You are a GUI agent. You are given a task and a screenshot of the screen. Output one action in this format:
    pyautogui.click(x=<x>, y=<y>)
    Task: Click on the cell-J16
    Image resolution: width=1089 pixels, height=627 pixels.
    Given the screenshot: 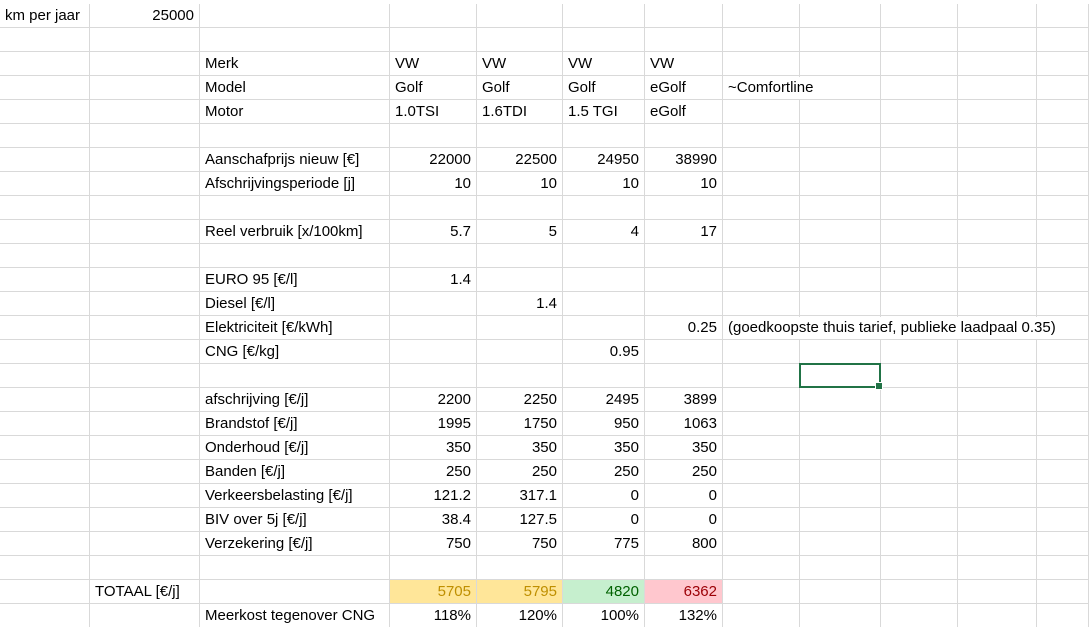 What is the action you would take?
    pyautogui.click(x=919, y=376)
    